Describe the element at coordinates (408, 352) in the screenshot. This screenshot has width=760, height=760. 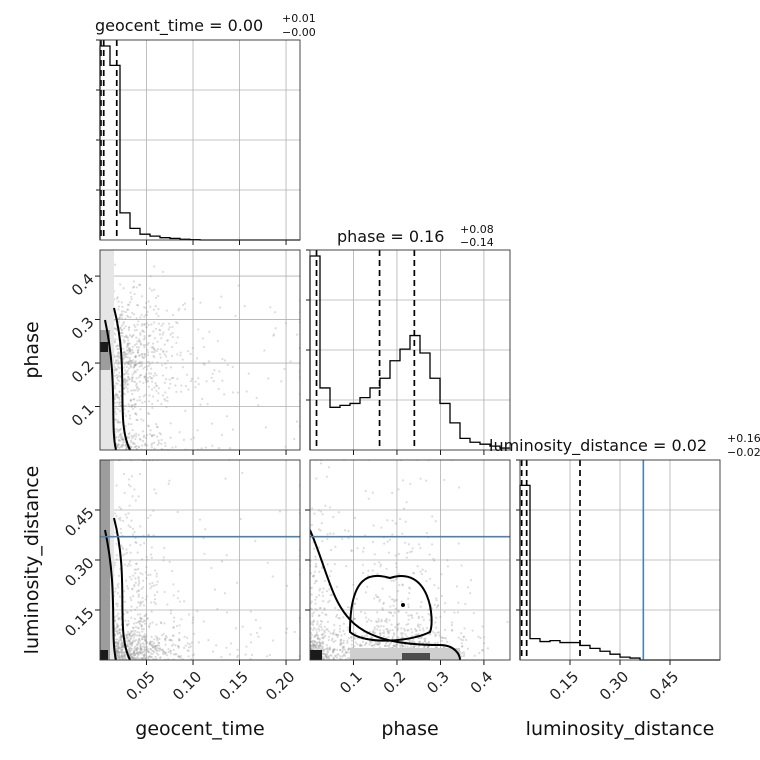
I see `hist-panel-phase` at that location.